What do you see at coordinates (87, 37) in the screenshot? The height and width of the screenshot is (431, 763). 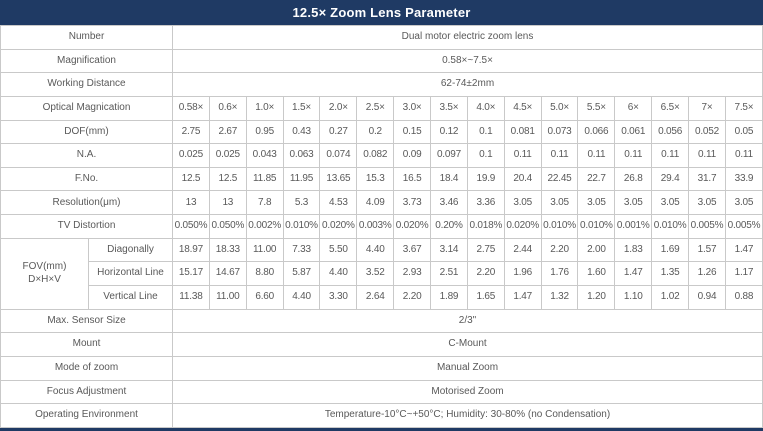 I see `row-label: Number` at bounding box center [87, 37].